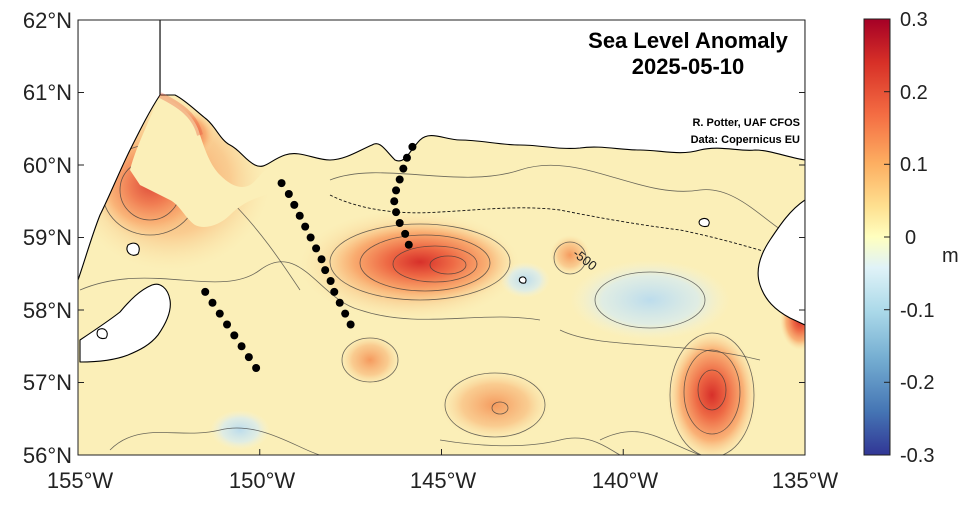  I want to click on lat-label: 61°N, so click(47, 92).